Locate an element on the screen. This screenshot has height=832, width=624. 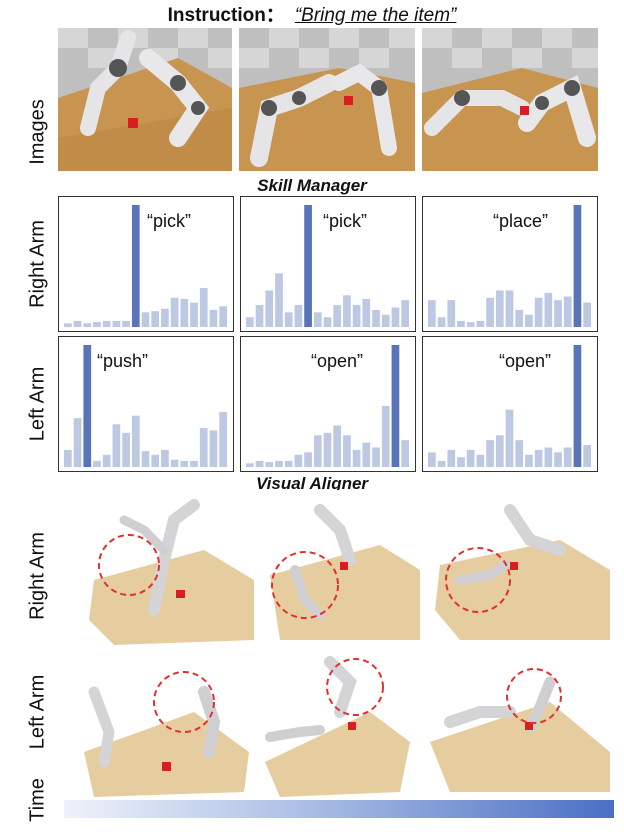
row-label-right-arm-pointcloud: Right Arm is located at coordinates (37, 576).